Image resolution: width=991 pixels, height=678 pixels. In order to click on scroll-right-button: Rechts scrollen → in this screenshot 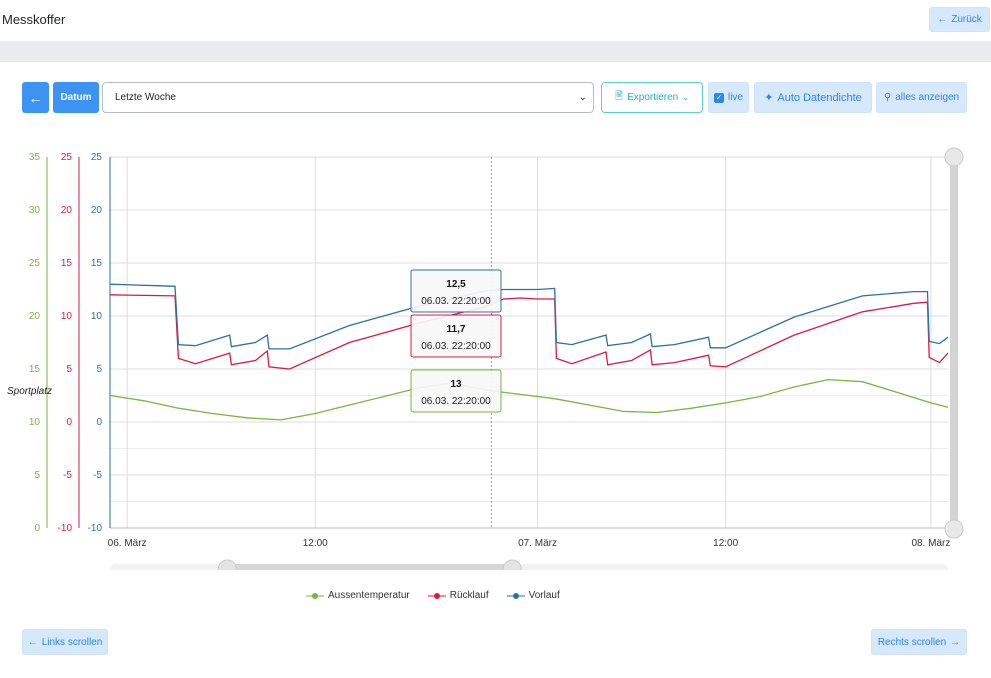, I will do `click(919, 642)`.